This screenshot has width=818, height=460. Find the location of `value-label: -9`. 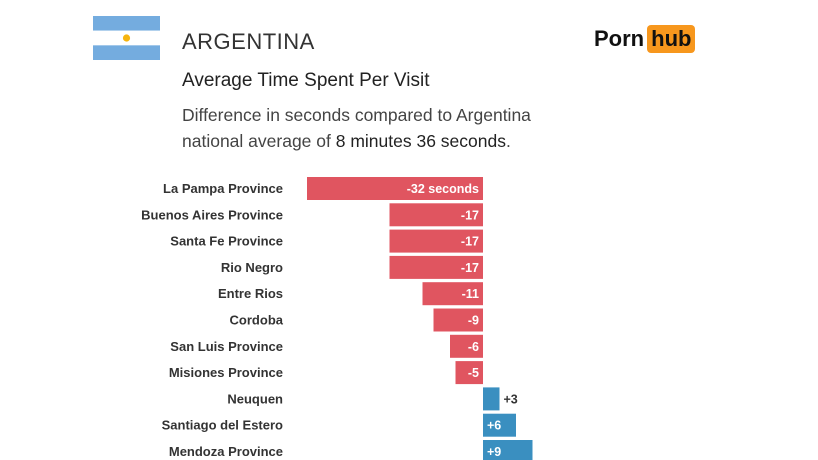

value-label: -9 is located at coordinates (473, 321).